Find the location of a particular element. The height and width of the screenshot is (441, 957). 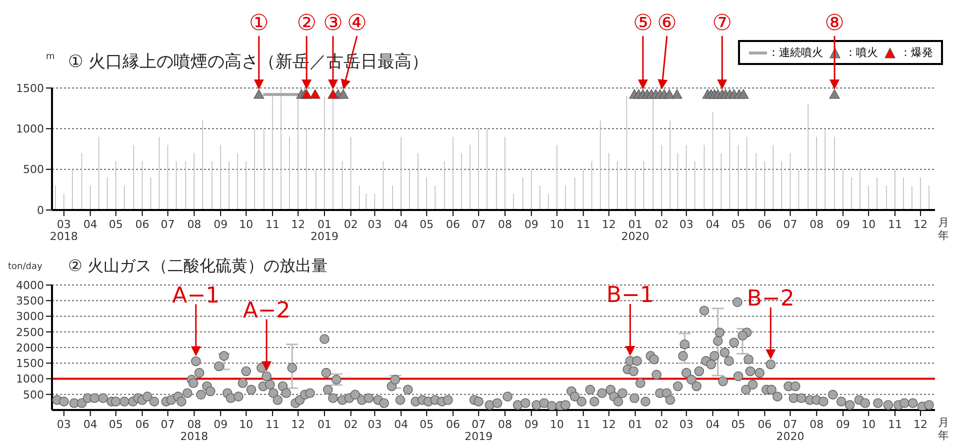

annotation: ⑤ is located at coordinates (643, 23).